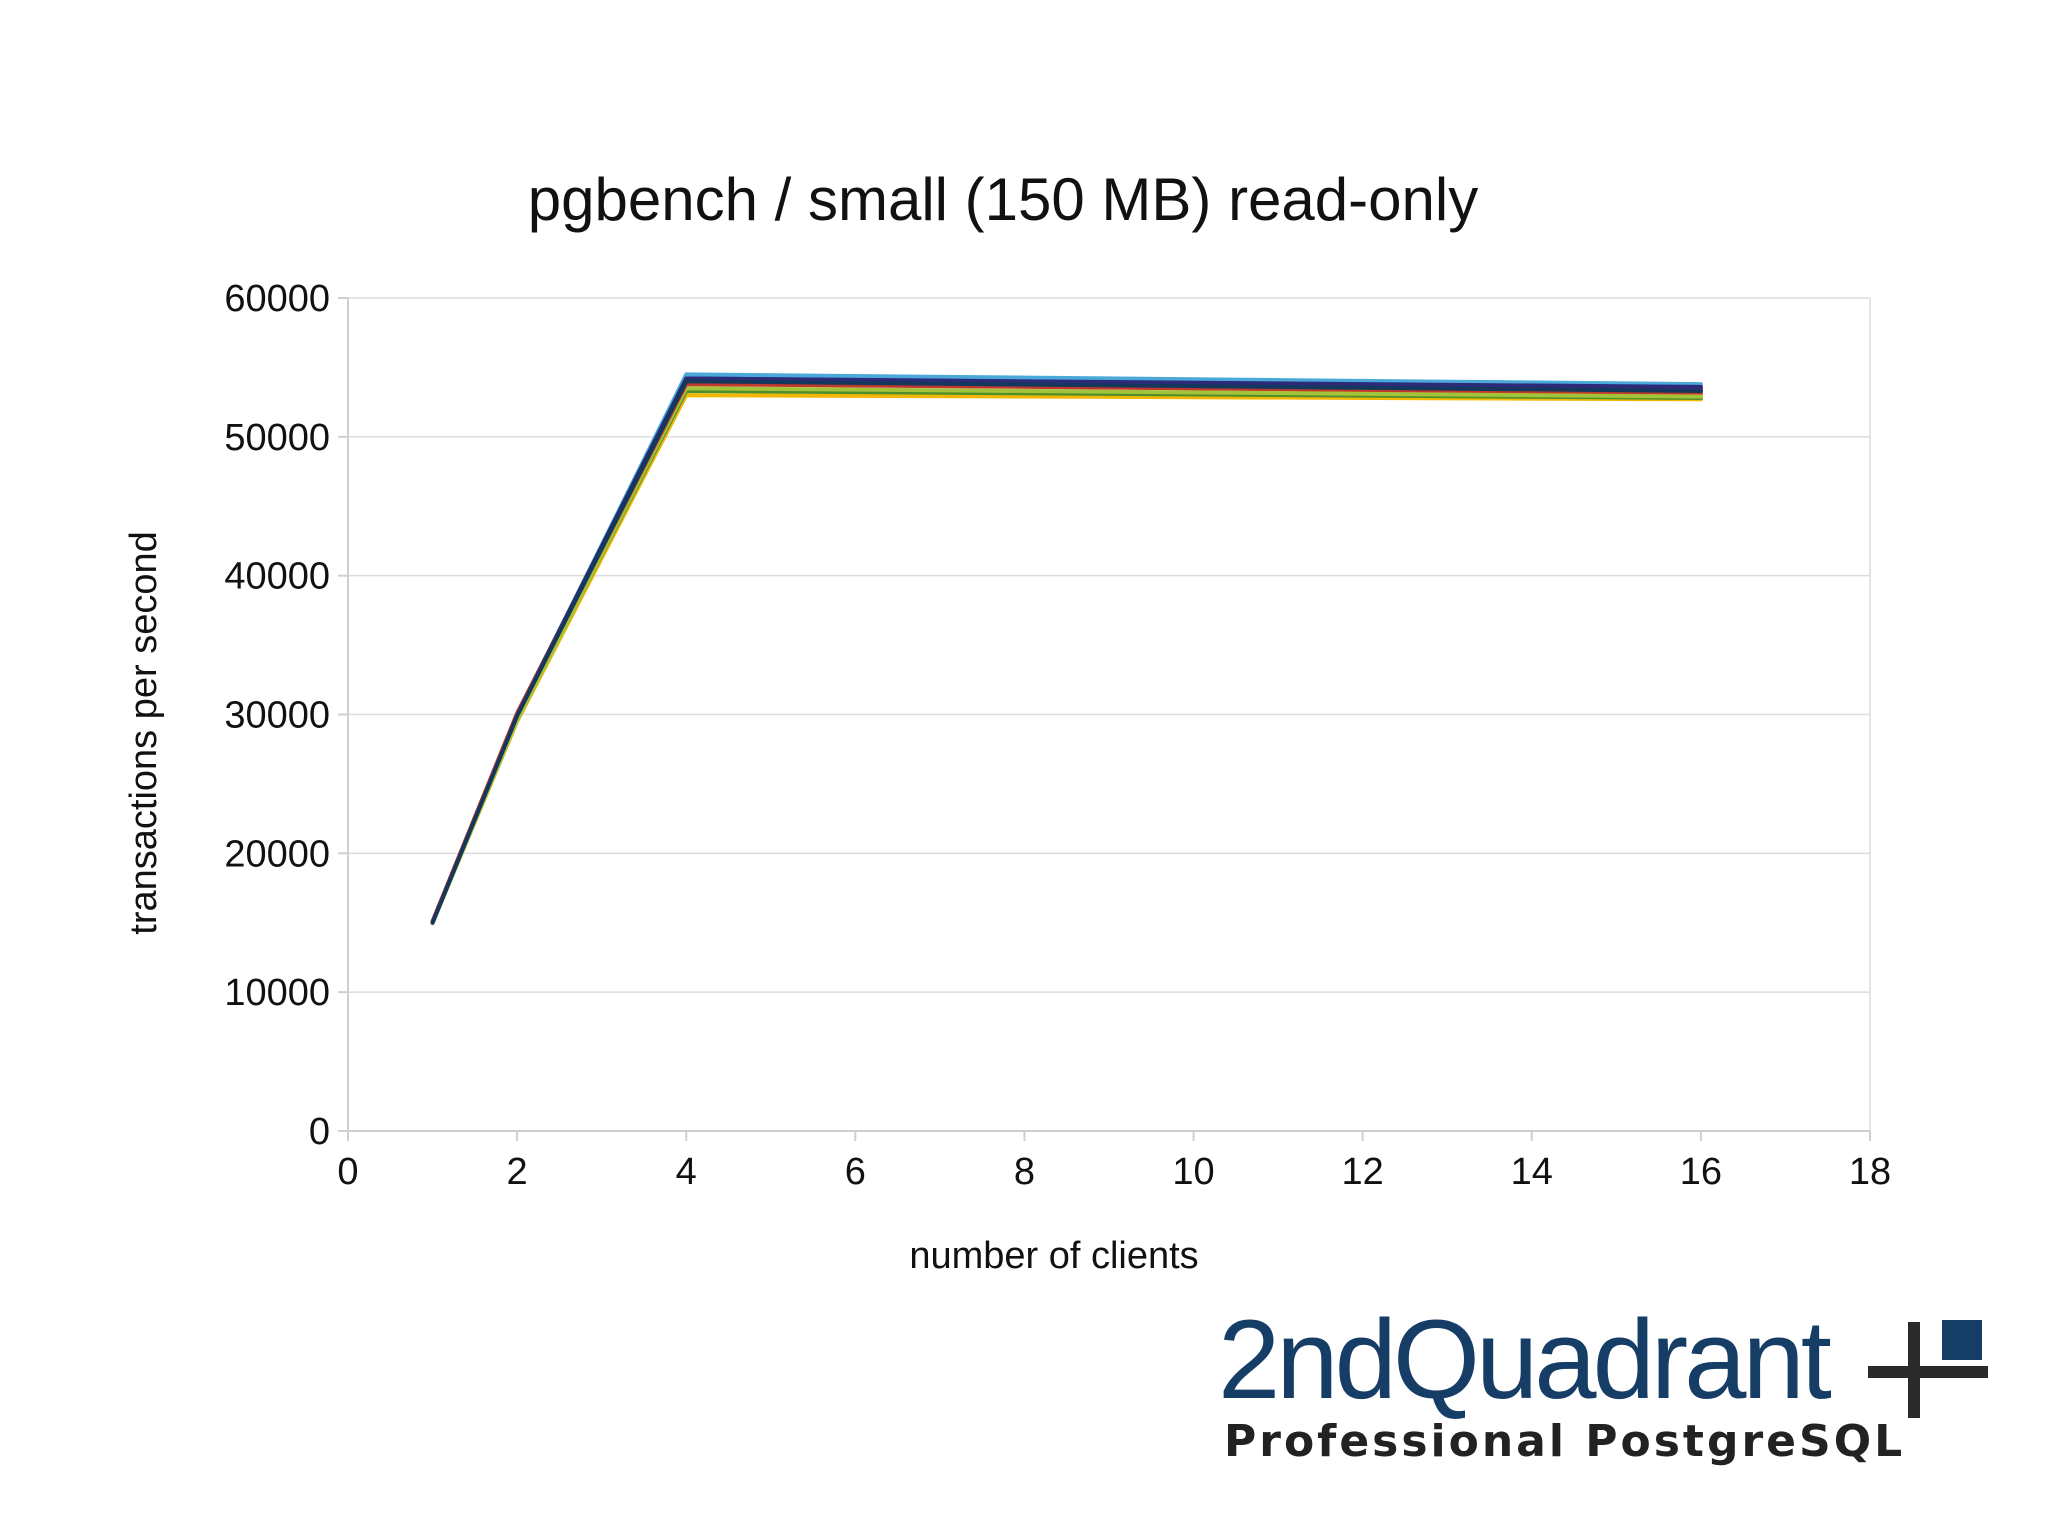  I want to click on y-tick-labels: 0 10000 20000 30000 40000 50000 60000, so click(277, 715).